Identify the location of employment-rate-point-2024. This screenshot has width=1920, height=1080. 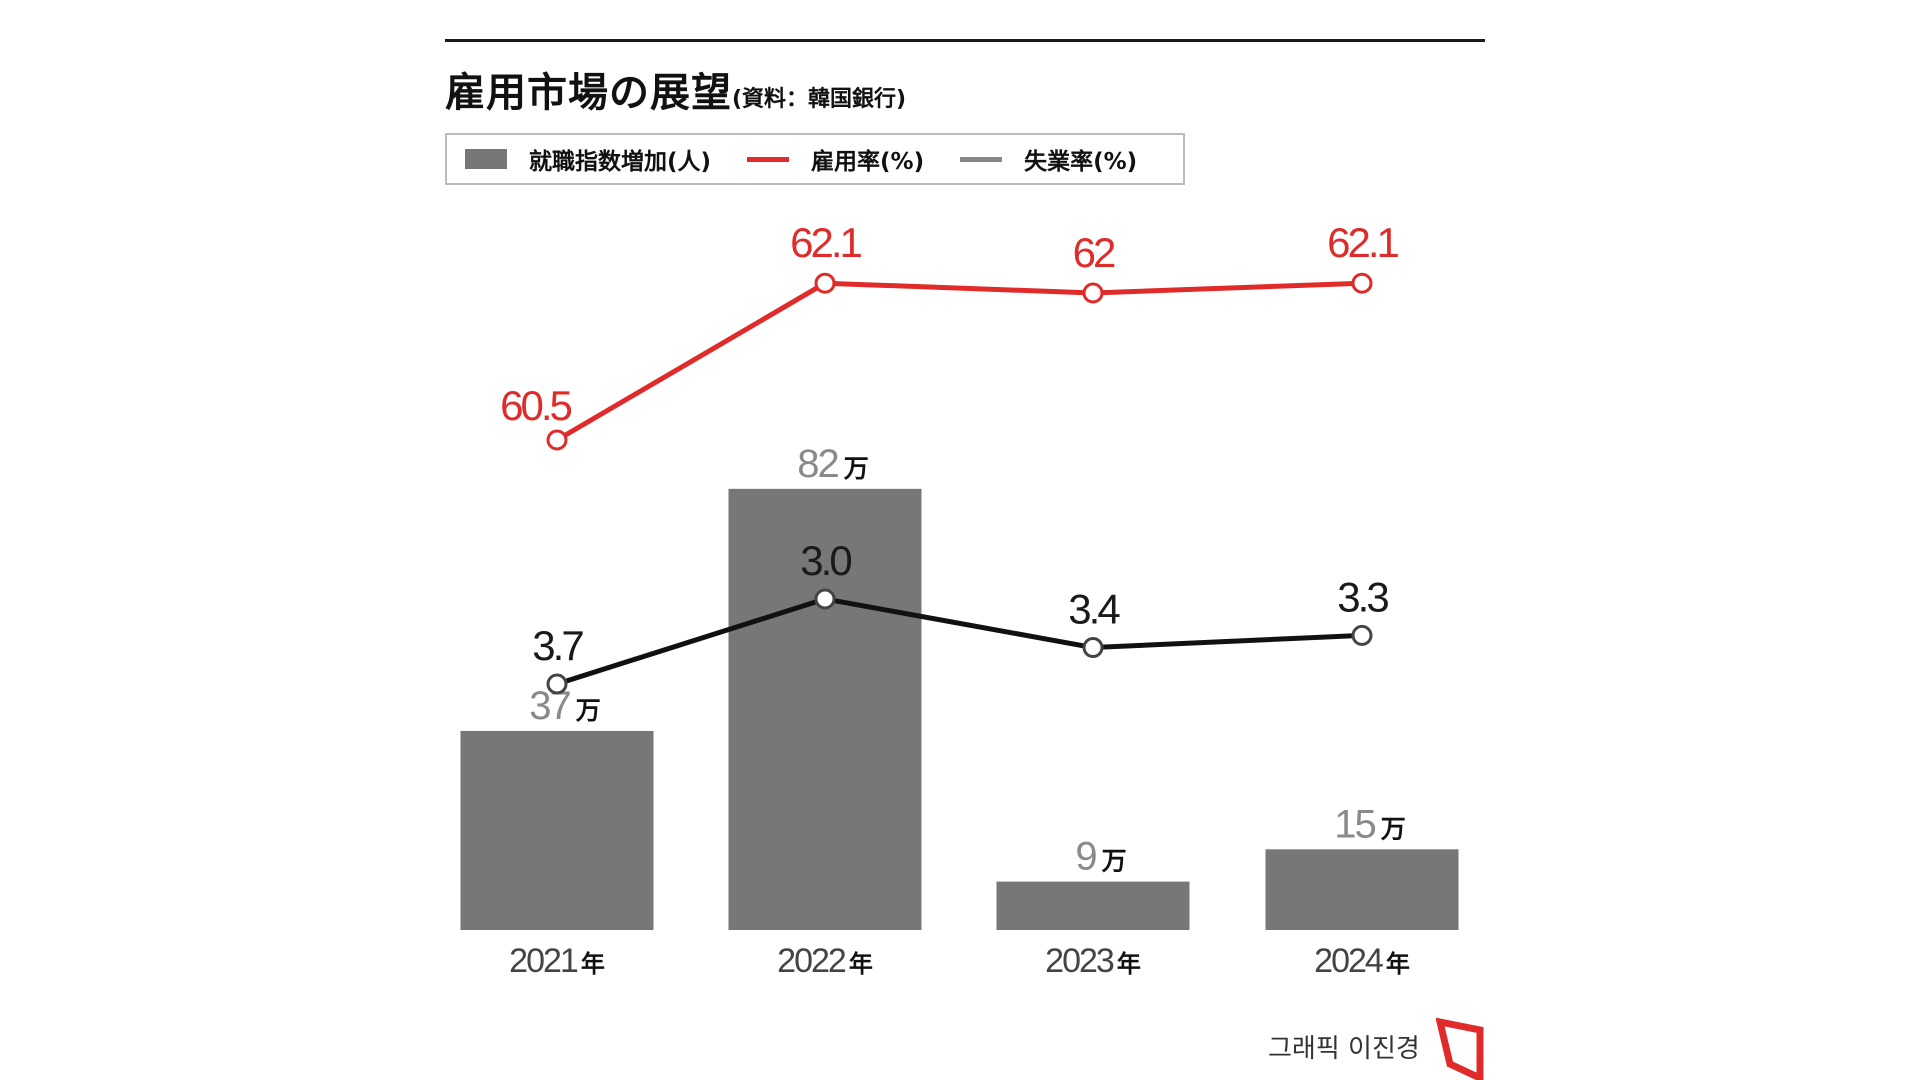
(1362, 283).